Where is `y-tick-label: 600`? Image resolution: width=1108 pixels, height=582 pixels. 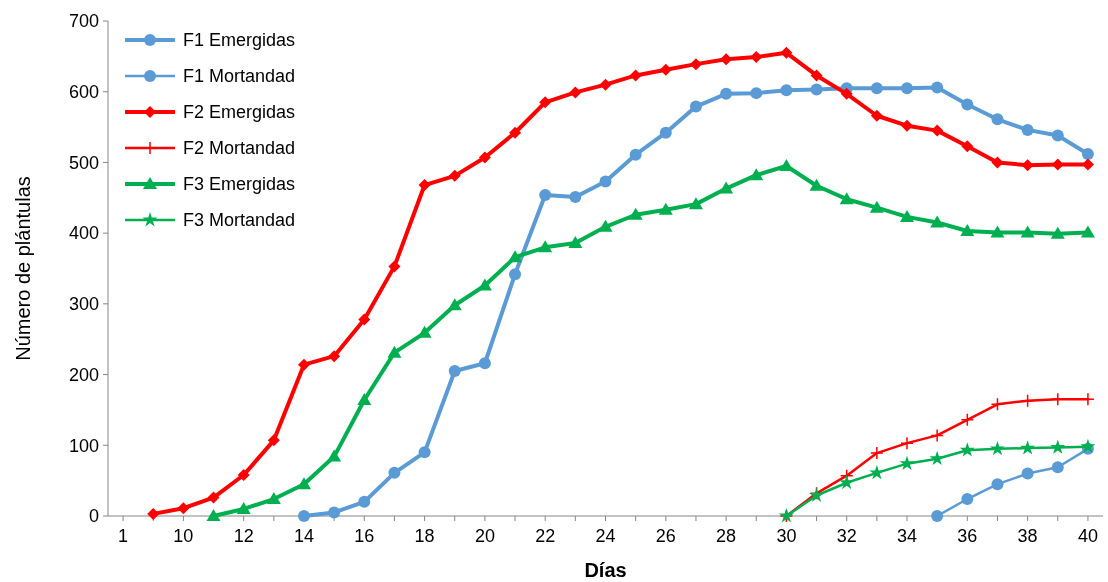
y-tick-label: 600 is located at coordinates (83, 92).